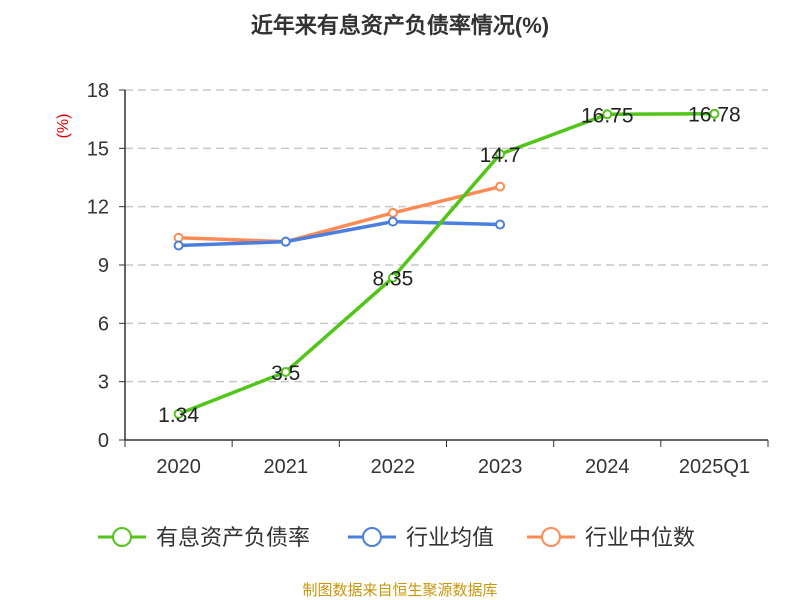  Describe the element at coordinates (63, 126) in the screenshot. I see `y-axis-label: (%)` at that location.